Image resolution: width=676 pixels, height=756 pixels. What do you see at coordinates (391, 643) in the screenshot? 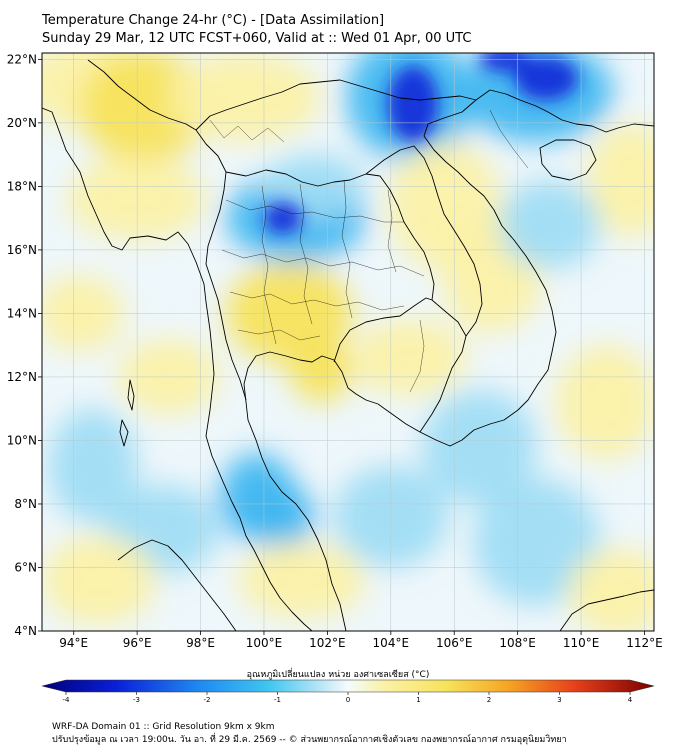
I see `lon-tick-label: 104°E` at bounding box center [391, 643].